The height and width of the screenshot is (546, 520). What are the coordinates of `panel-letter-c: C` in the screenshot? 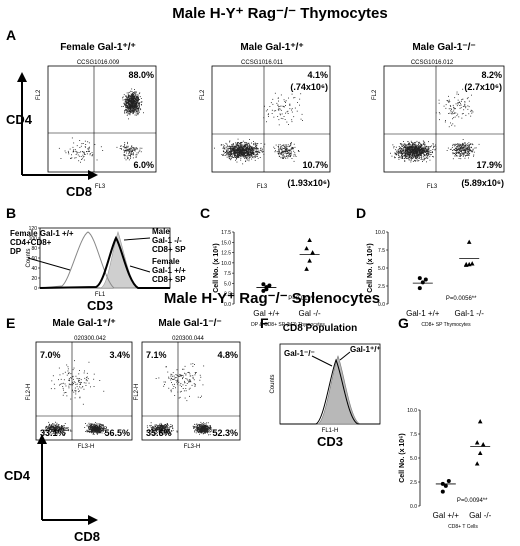 It's located at (205, 213).